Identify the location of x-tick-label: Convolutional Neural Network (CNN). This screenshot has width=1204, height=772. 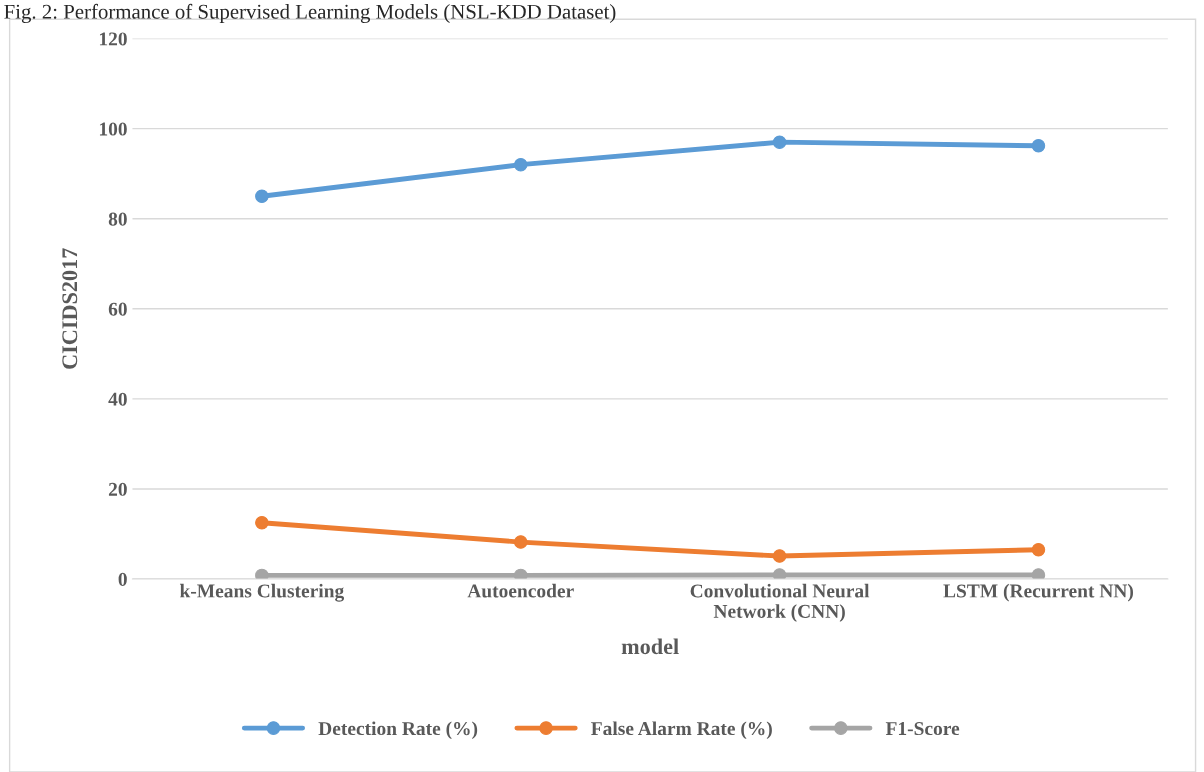
(780, 602).